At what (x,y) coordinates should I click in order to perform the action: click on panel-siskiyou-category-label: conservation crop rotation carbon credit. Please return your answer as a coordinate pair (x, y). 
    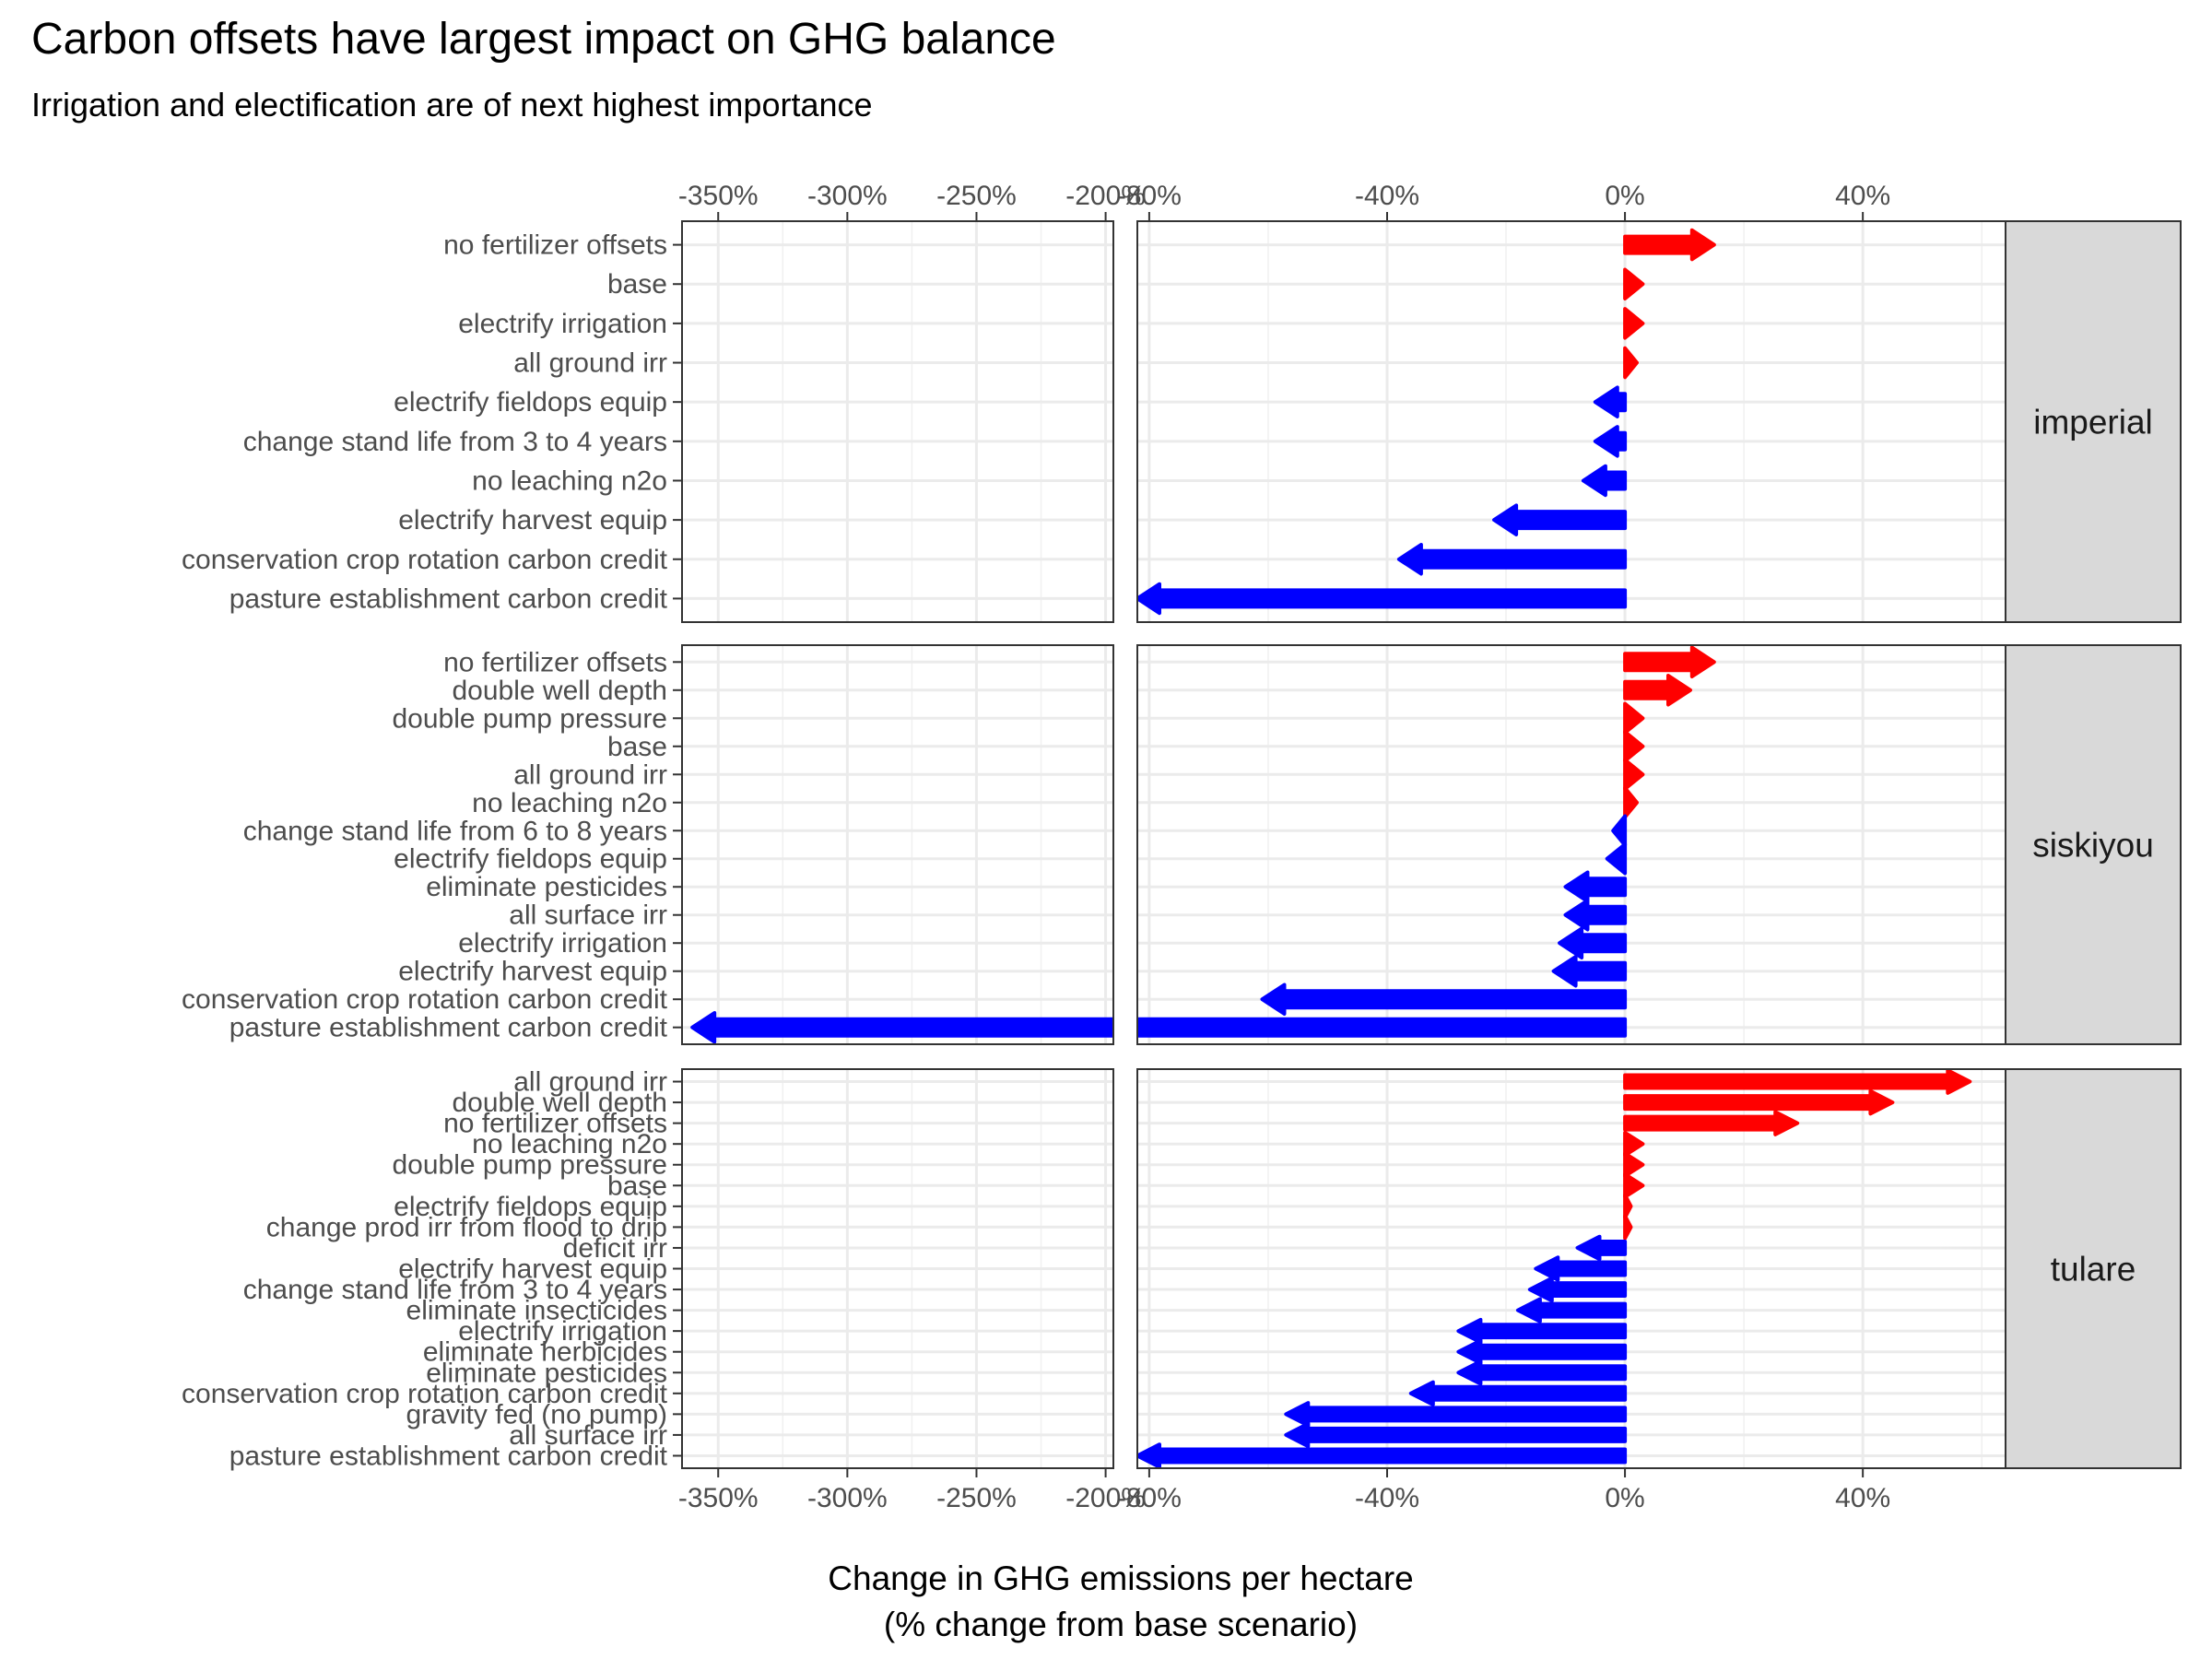
    Looking at the image, I should click on (425, 999).